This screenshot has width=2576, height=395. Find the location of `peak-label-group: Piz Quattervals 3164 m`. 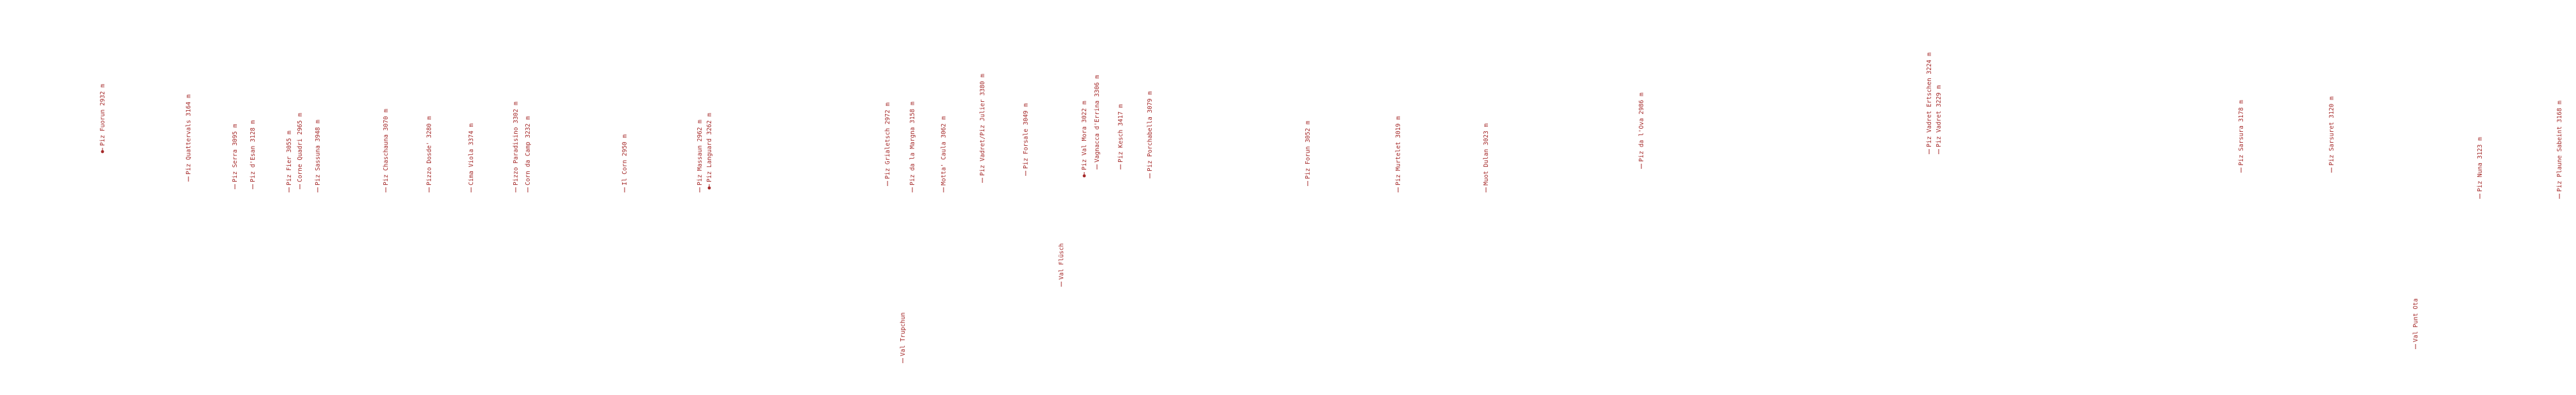

peak-label-group: Piz Quattervals 3164 m is located at coordinates (188, 138).